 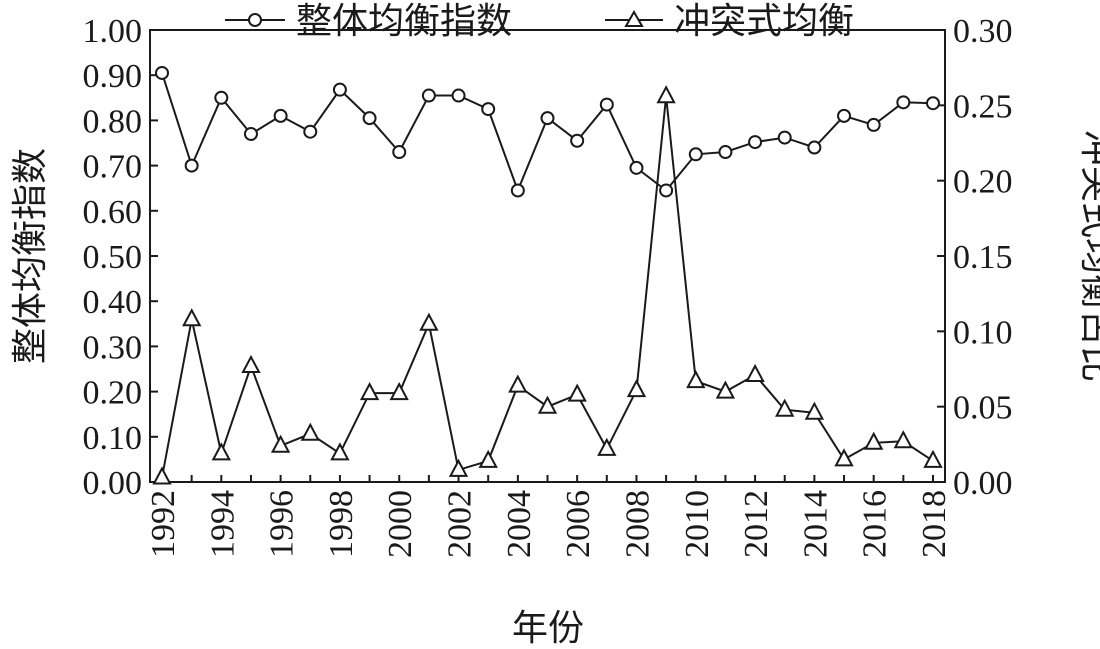 What do you see at coordinates (400, 524) in the screenshot?
I see `x-tick-label: 2000` at bounding box center [400, 524].